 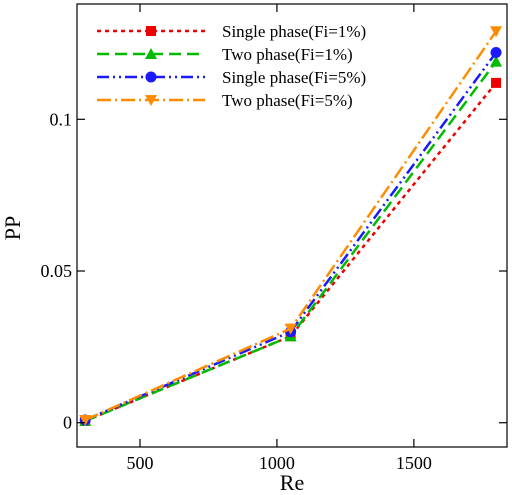 What do you see at coordinates (294, 77) in the screenshot?
I see `legend-label-3: Single phase(Fi=5%)` at bounding box center [294, 77].